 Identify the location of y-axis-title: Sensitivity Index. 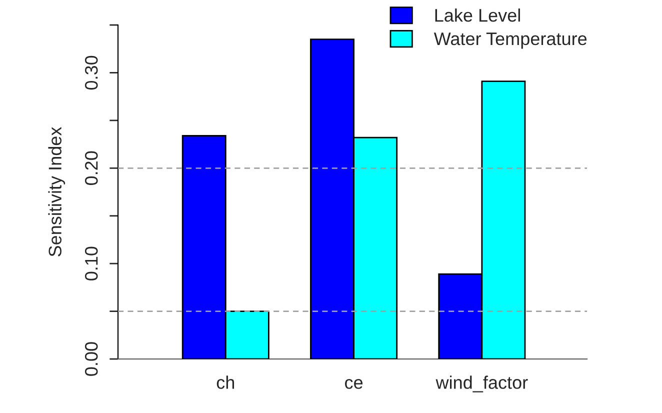
(57, 191).